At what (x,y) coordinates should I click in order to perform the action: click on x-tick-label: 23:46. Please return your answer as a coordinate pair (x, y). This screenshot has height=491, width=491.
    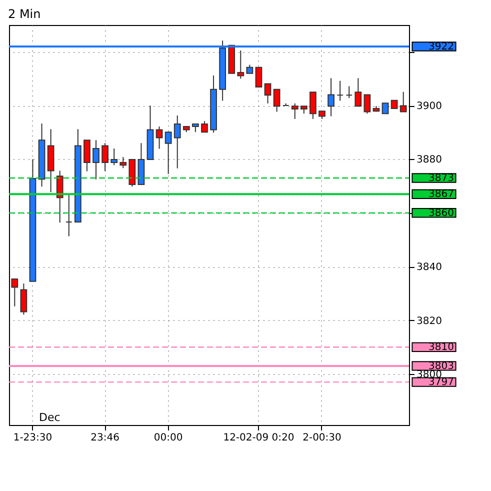
    Looking at the image, I should click on (105, 438).